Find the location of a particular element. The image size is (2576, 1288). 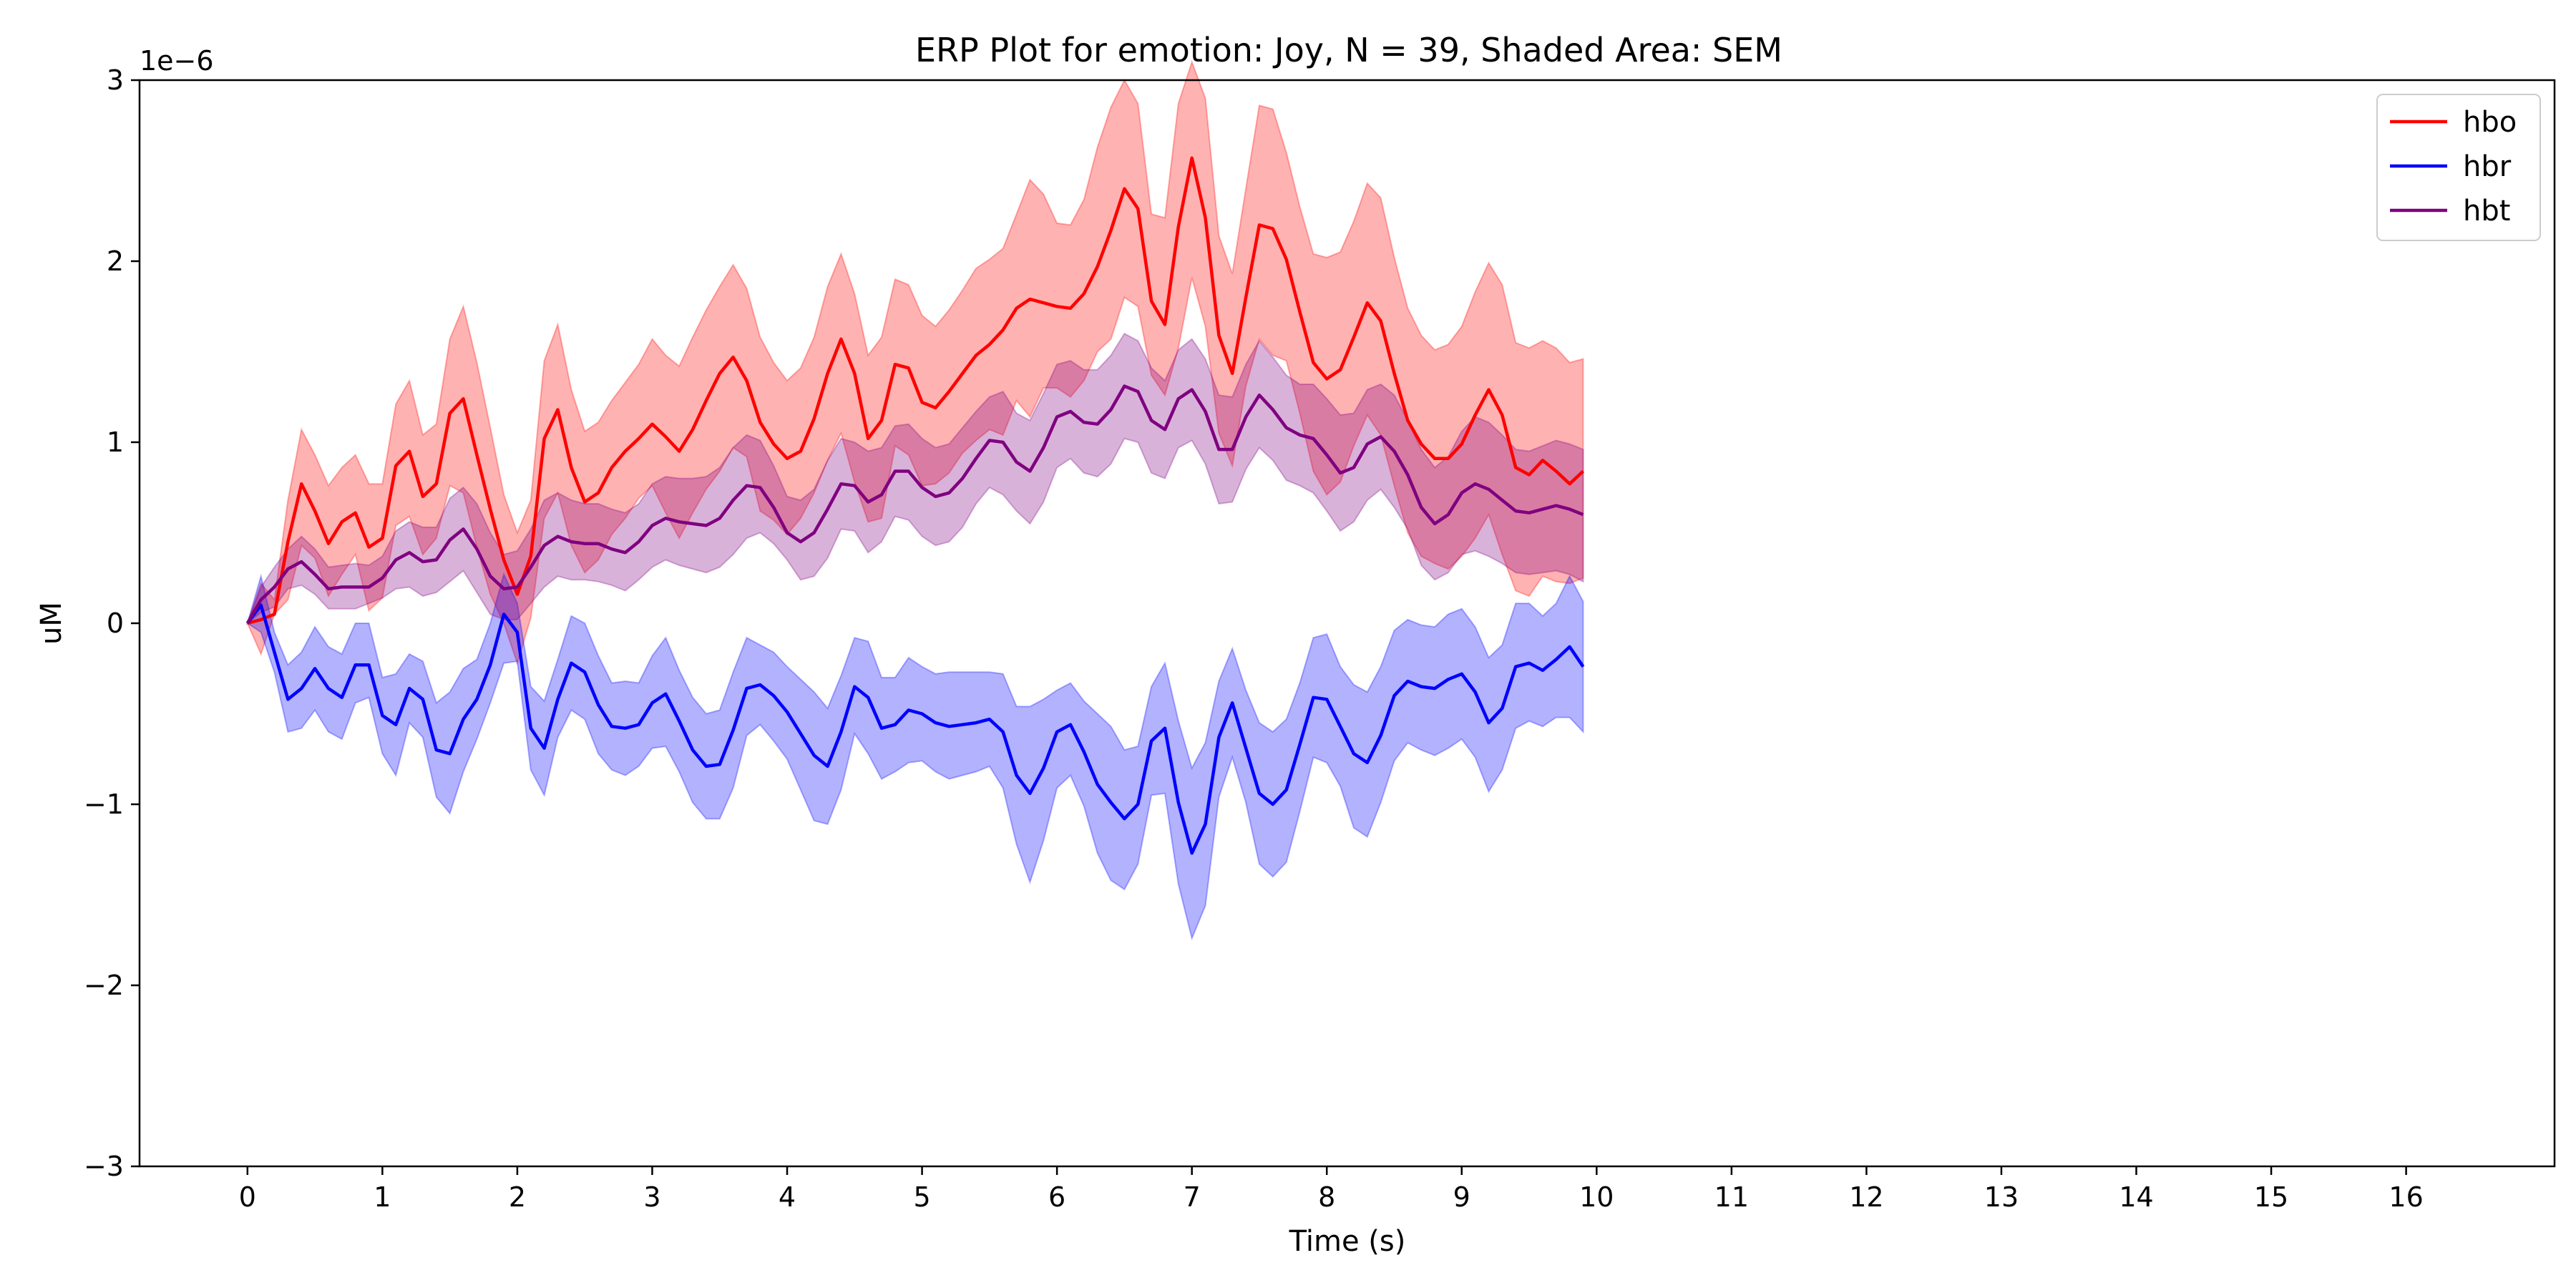

legend-label-hbo: hbo is located at coordinates (2490, 122).